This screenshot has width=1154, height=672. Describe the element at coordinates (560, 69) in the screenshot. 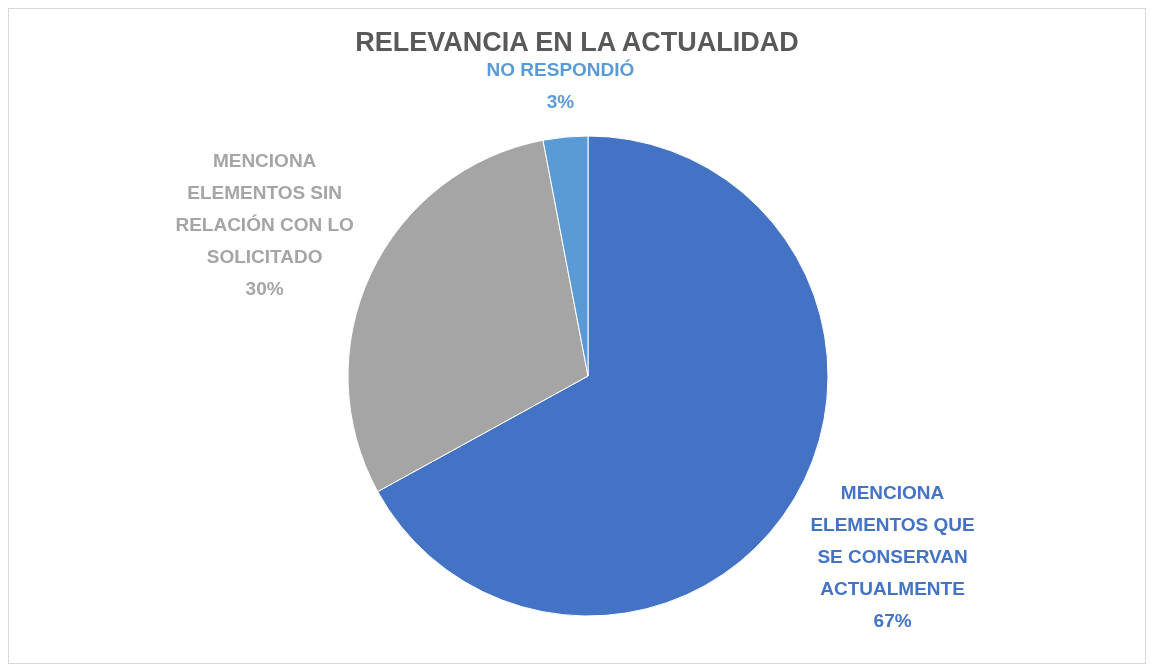

I see `slice-label: NO RESPONDIÓ` at that location.